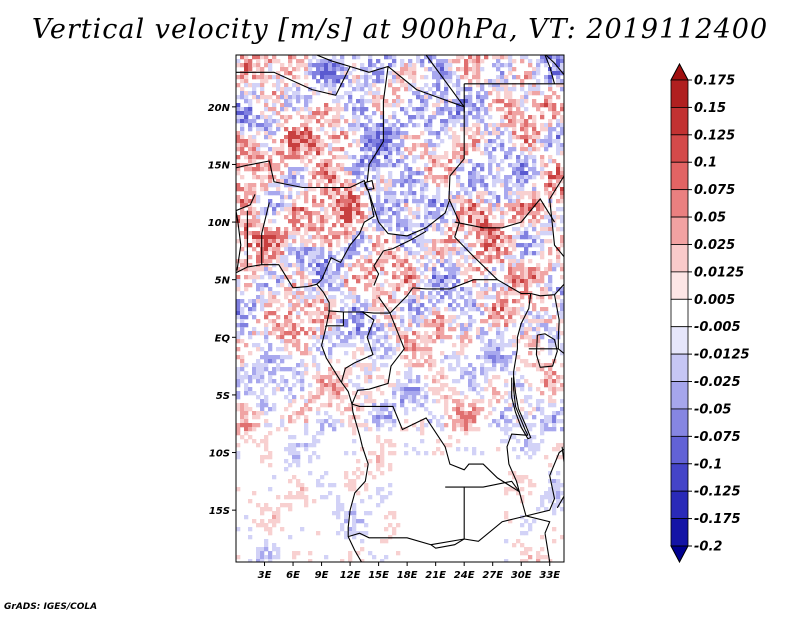  What do you see at coordinates (219, 223) in the screenshot?
I see `latitude-tick-label: 10N` at bounding box center [219, 223].